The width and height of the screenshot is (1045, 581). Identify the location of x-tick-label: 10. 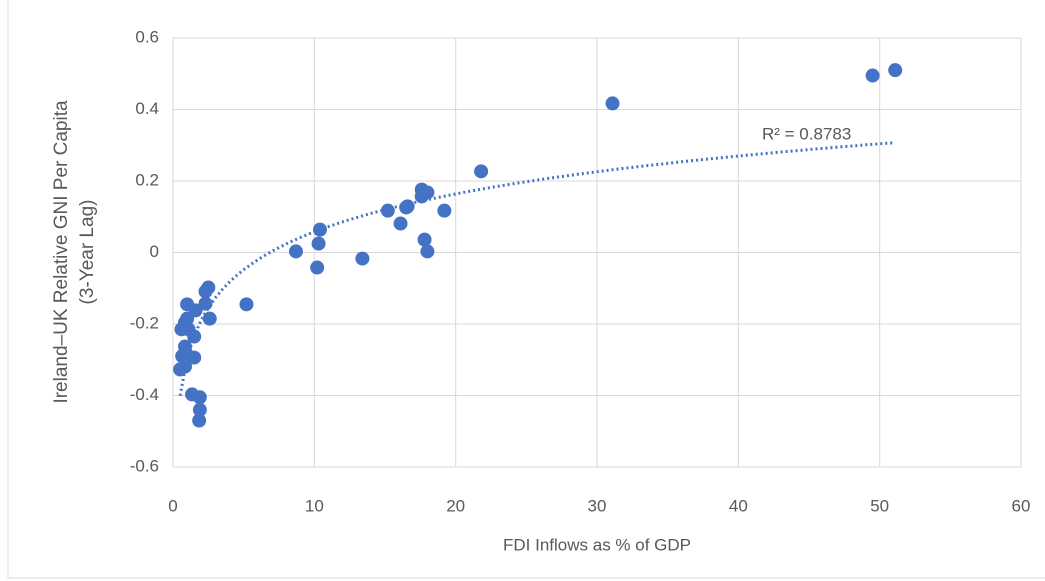
(314, 505).